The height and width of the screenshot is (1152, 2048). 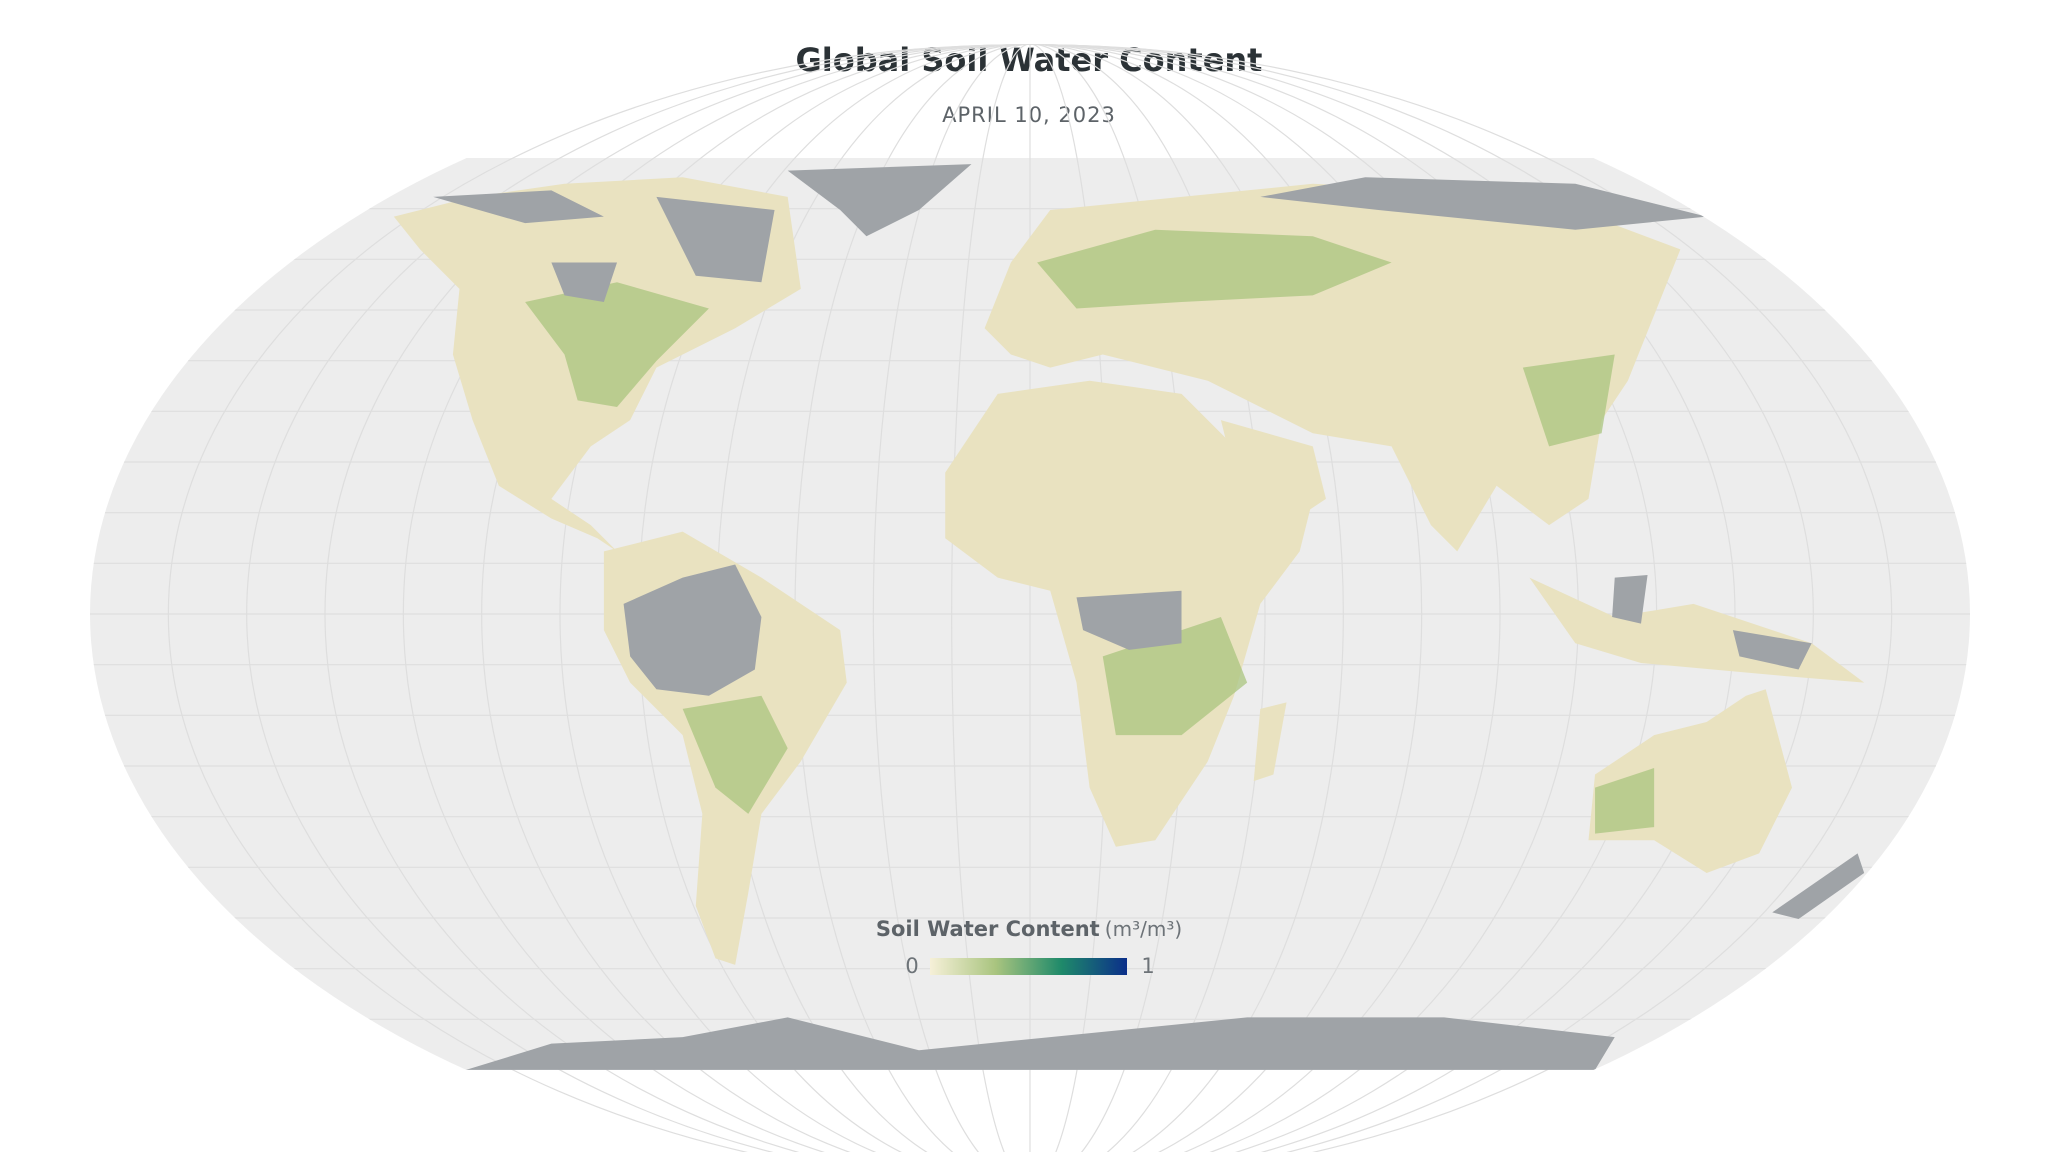 I want to click on siberia, so click(x=1483, y=203).